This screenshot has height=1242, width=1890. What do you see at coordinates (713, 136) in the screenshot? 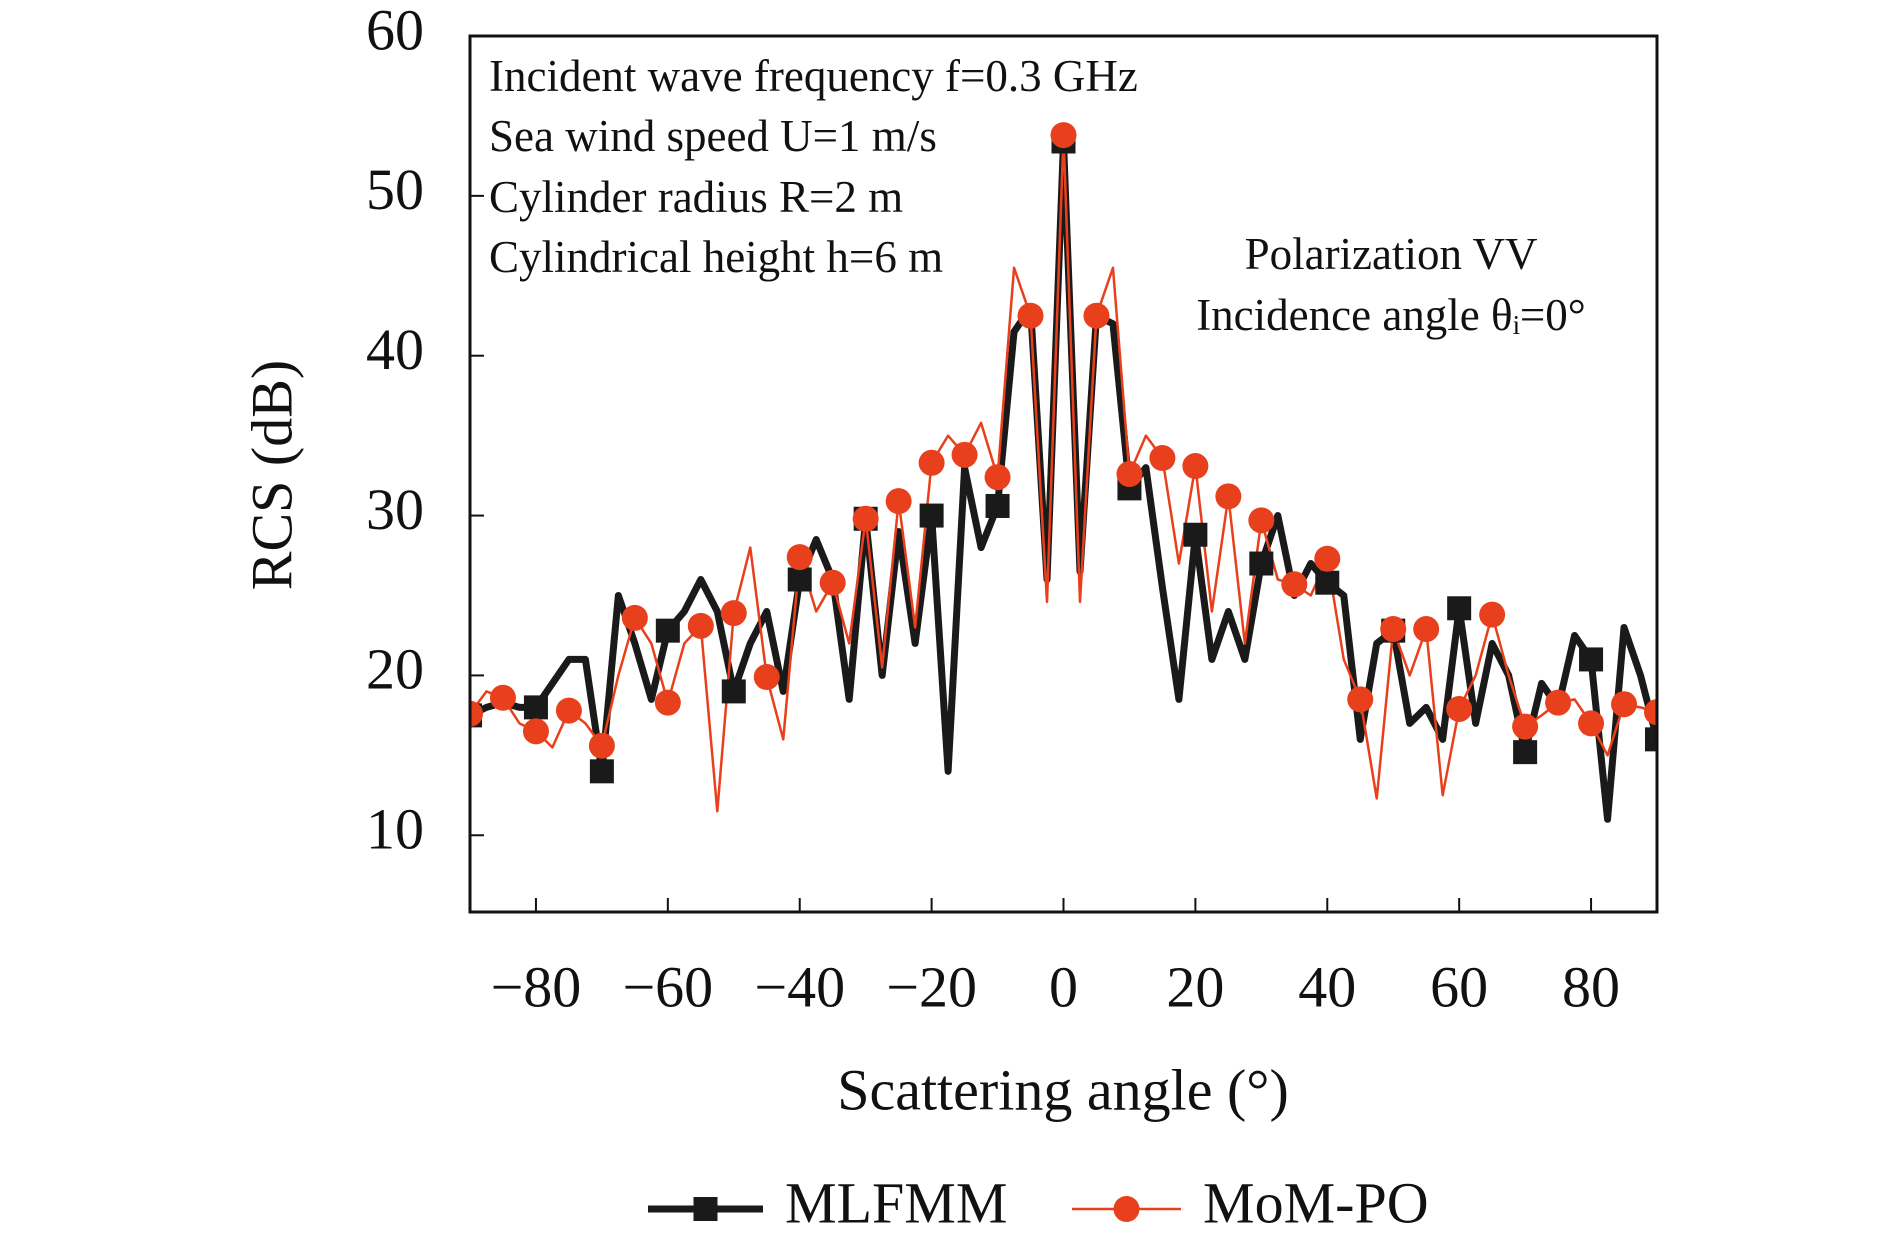
I see `annotation: Sea wind speed U=1 m/s` at bounding box center [713, 136].